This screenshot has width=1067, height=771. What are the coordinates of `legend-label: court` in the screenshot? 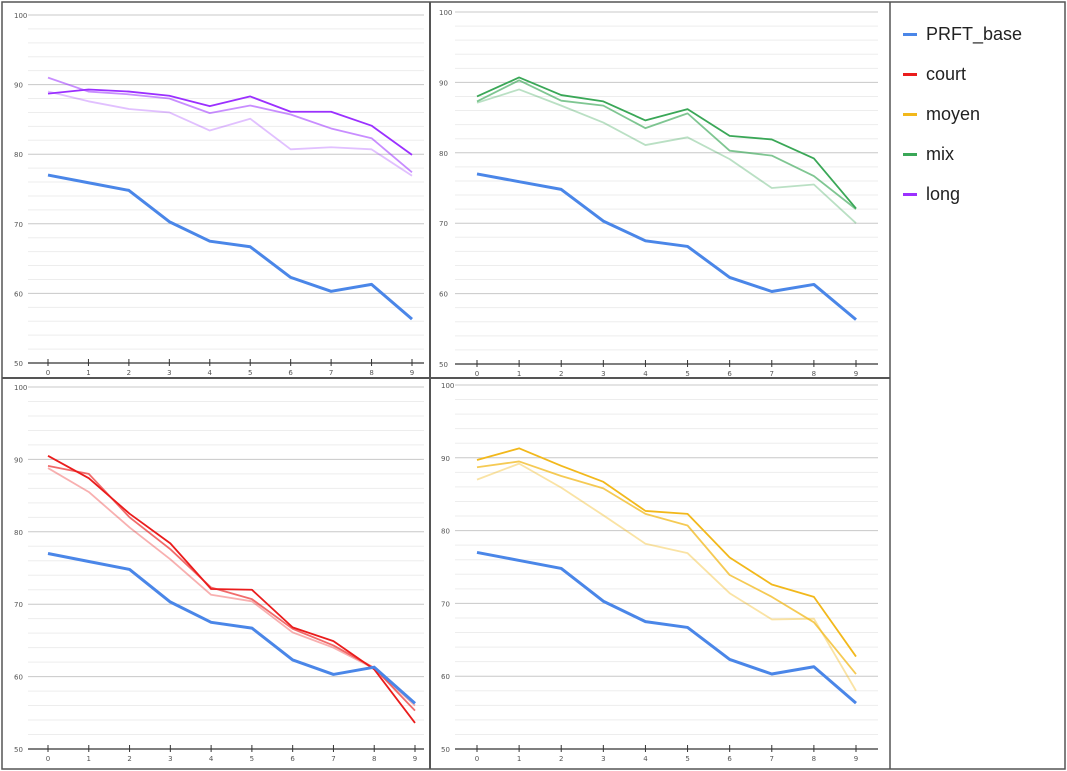 It's located at (946, 73).